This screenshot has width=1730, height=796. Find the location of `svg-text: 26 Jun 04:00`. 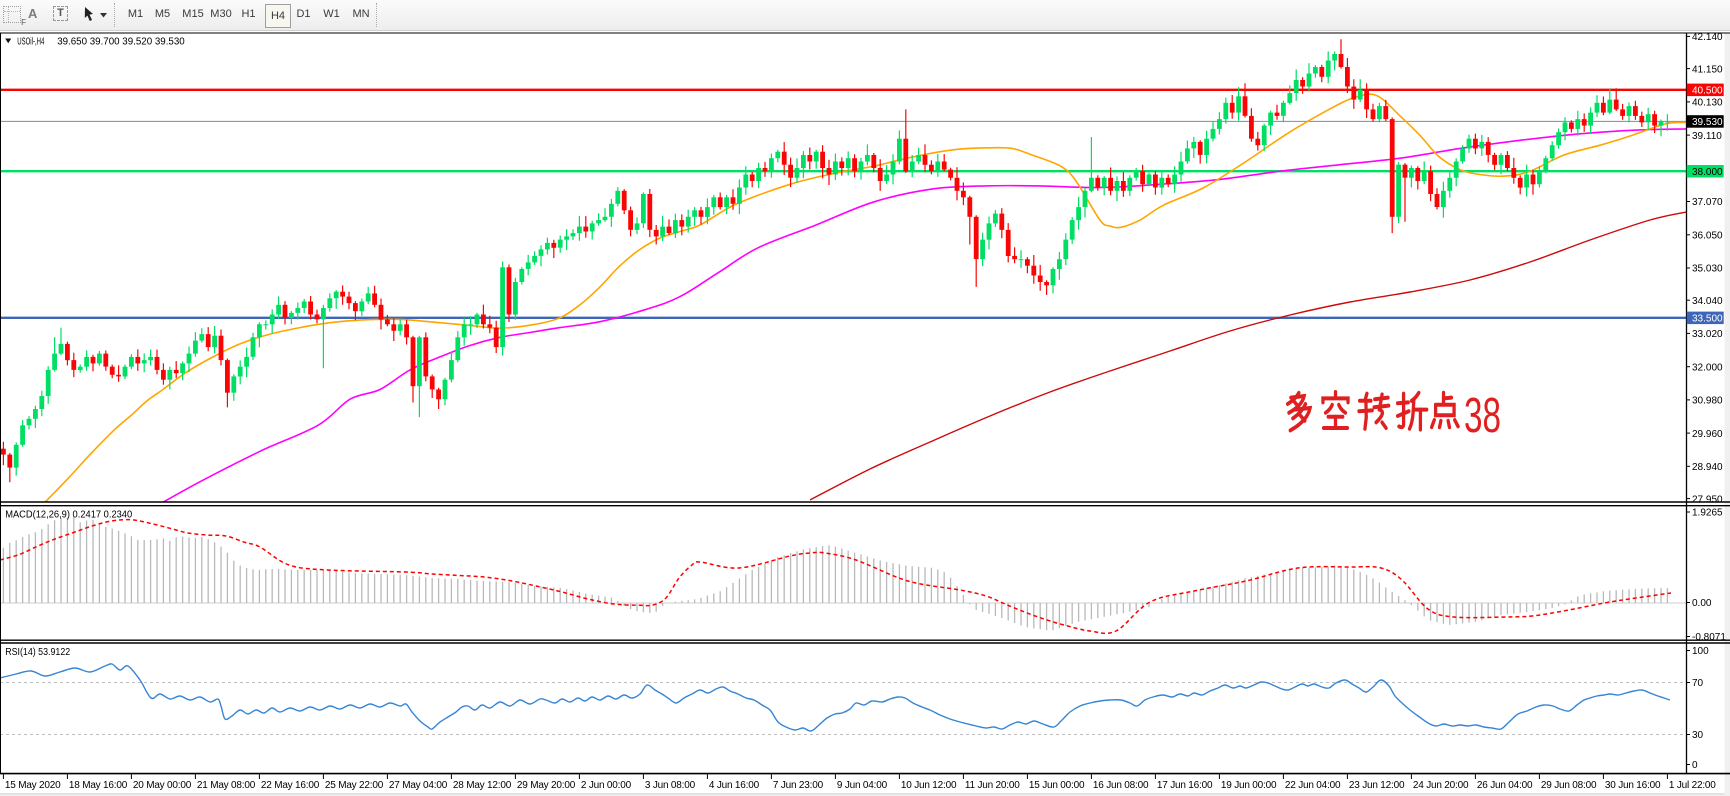

svg-text: 26 Jun 04:00 is located at coordinates (1505, 785).